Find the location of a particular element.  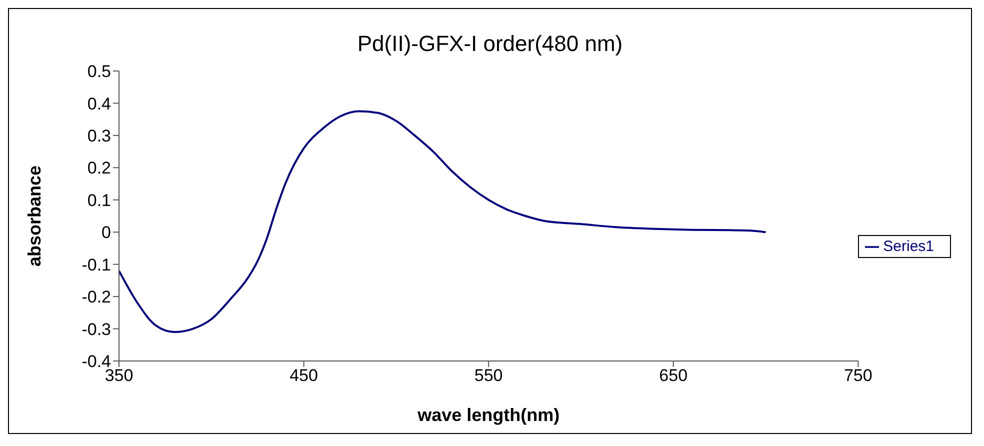

x-tick-label: 350 is located at coordinates (119, 376).